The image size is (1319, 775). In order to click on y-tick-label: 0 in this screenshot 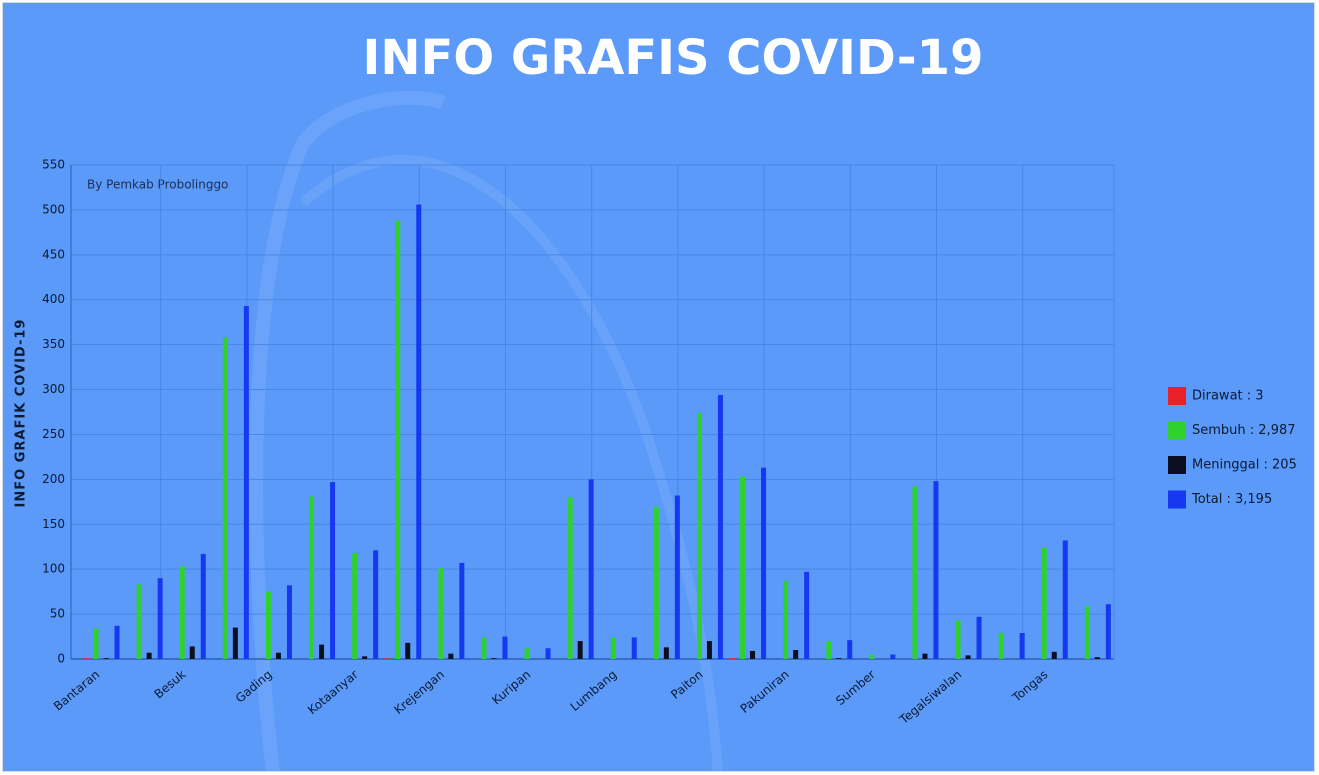, I will do `click(61, 659)`.